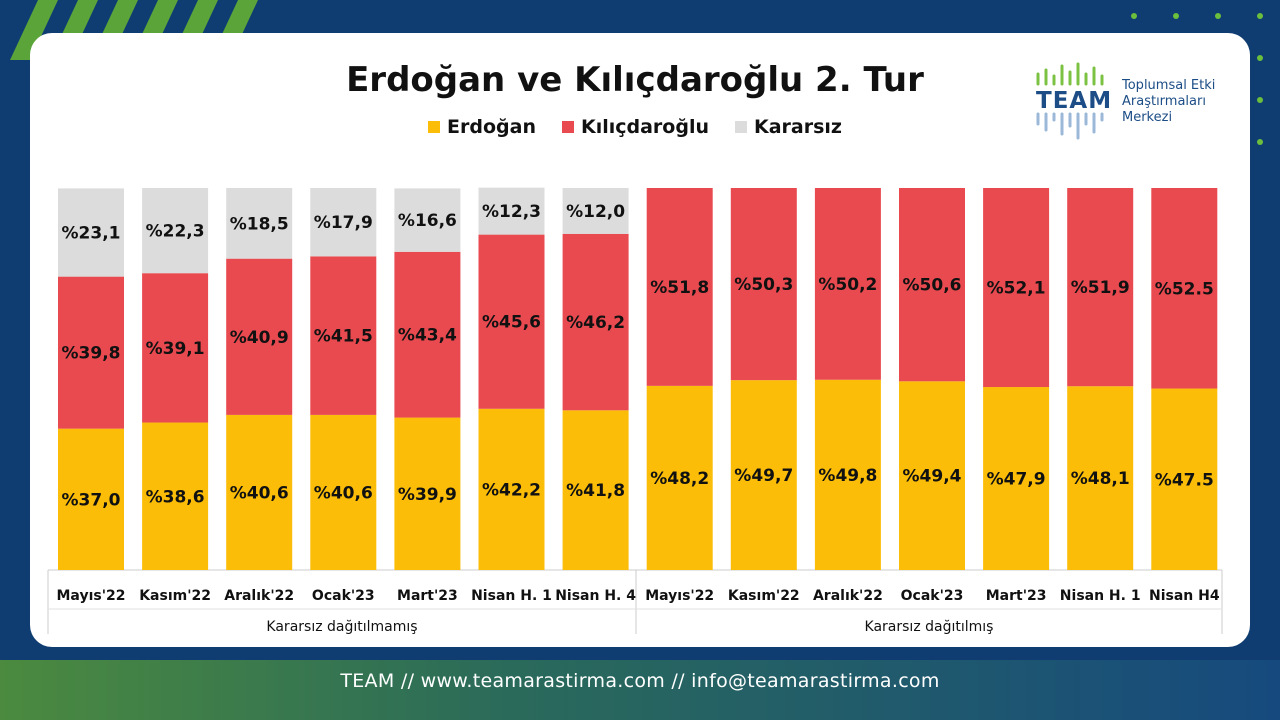  I want to click on data-label-erdogan-g1-6: %42,2, so click(511, 490).